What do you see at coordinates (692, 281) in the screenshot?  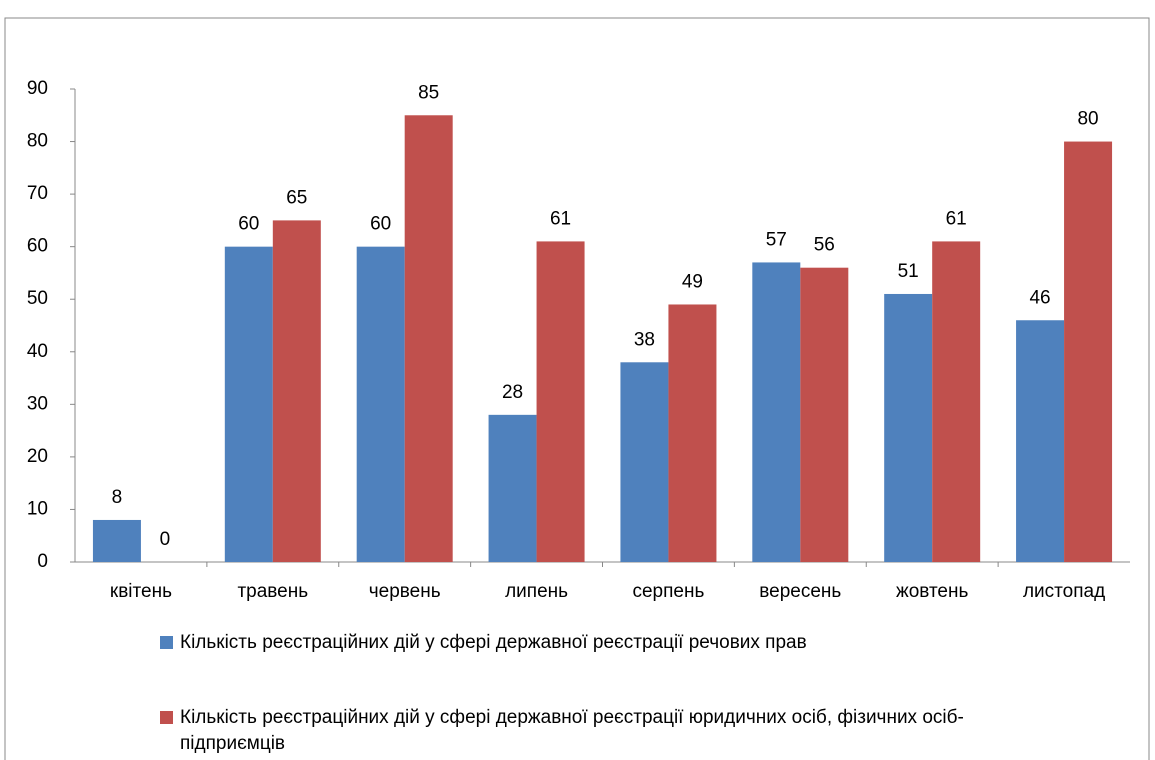 I see `data-label: 49` at bounding box center [692, 281].